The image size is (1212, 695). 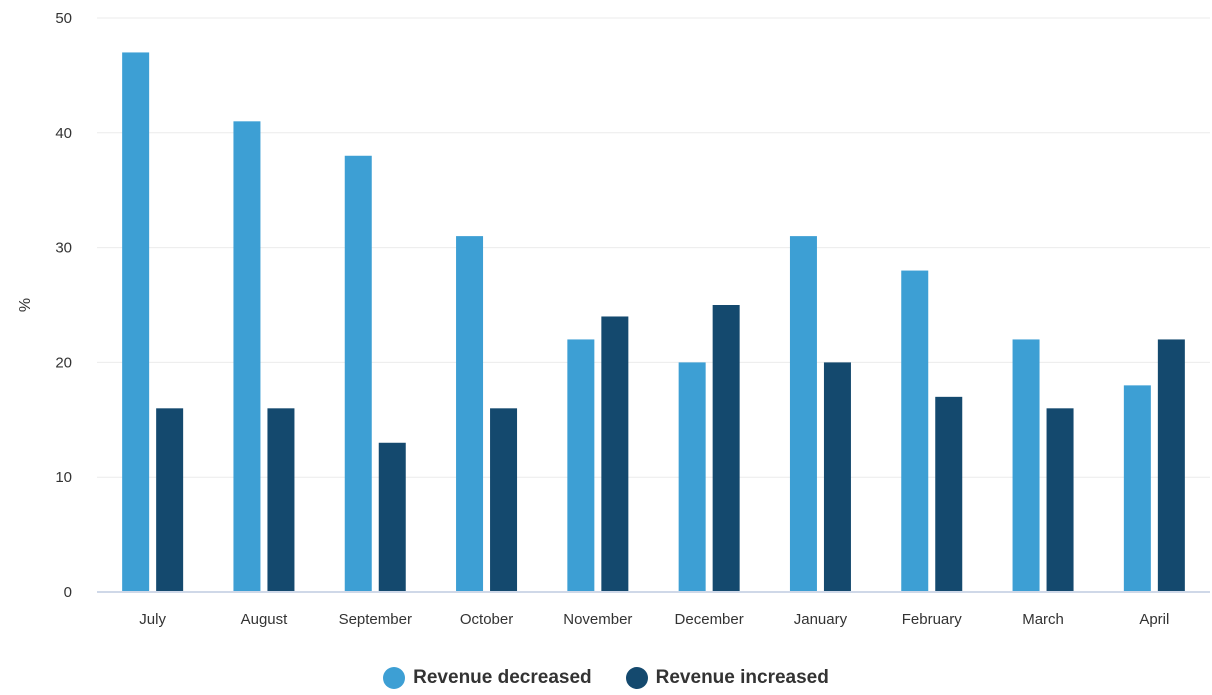 I want to click on bar-revenue-decreased-september, so click(x=358, y=373).